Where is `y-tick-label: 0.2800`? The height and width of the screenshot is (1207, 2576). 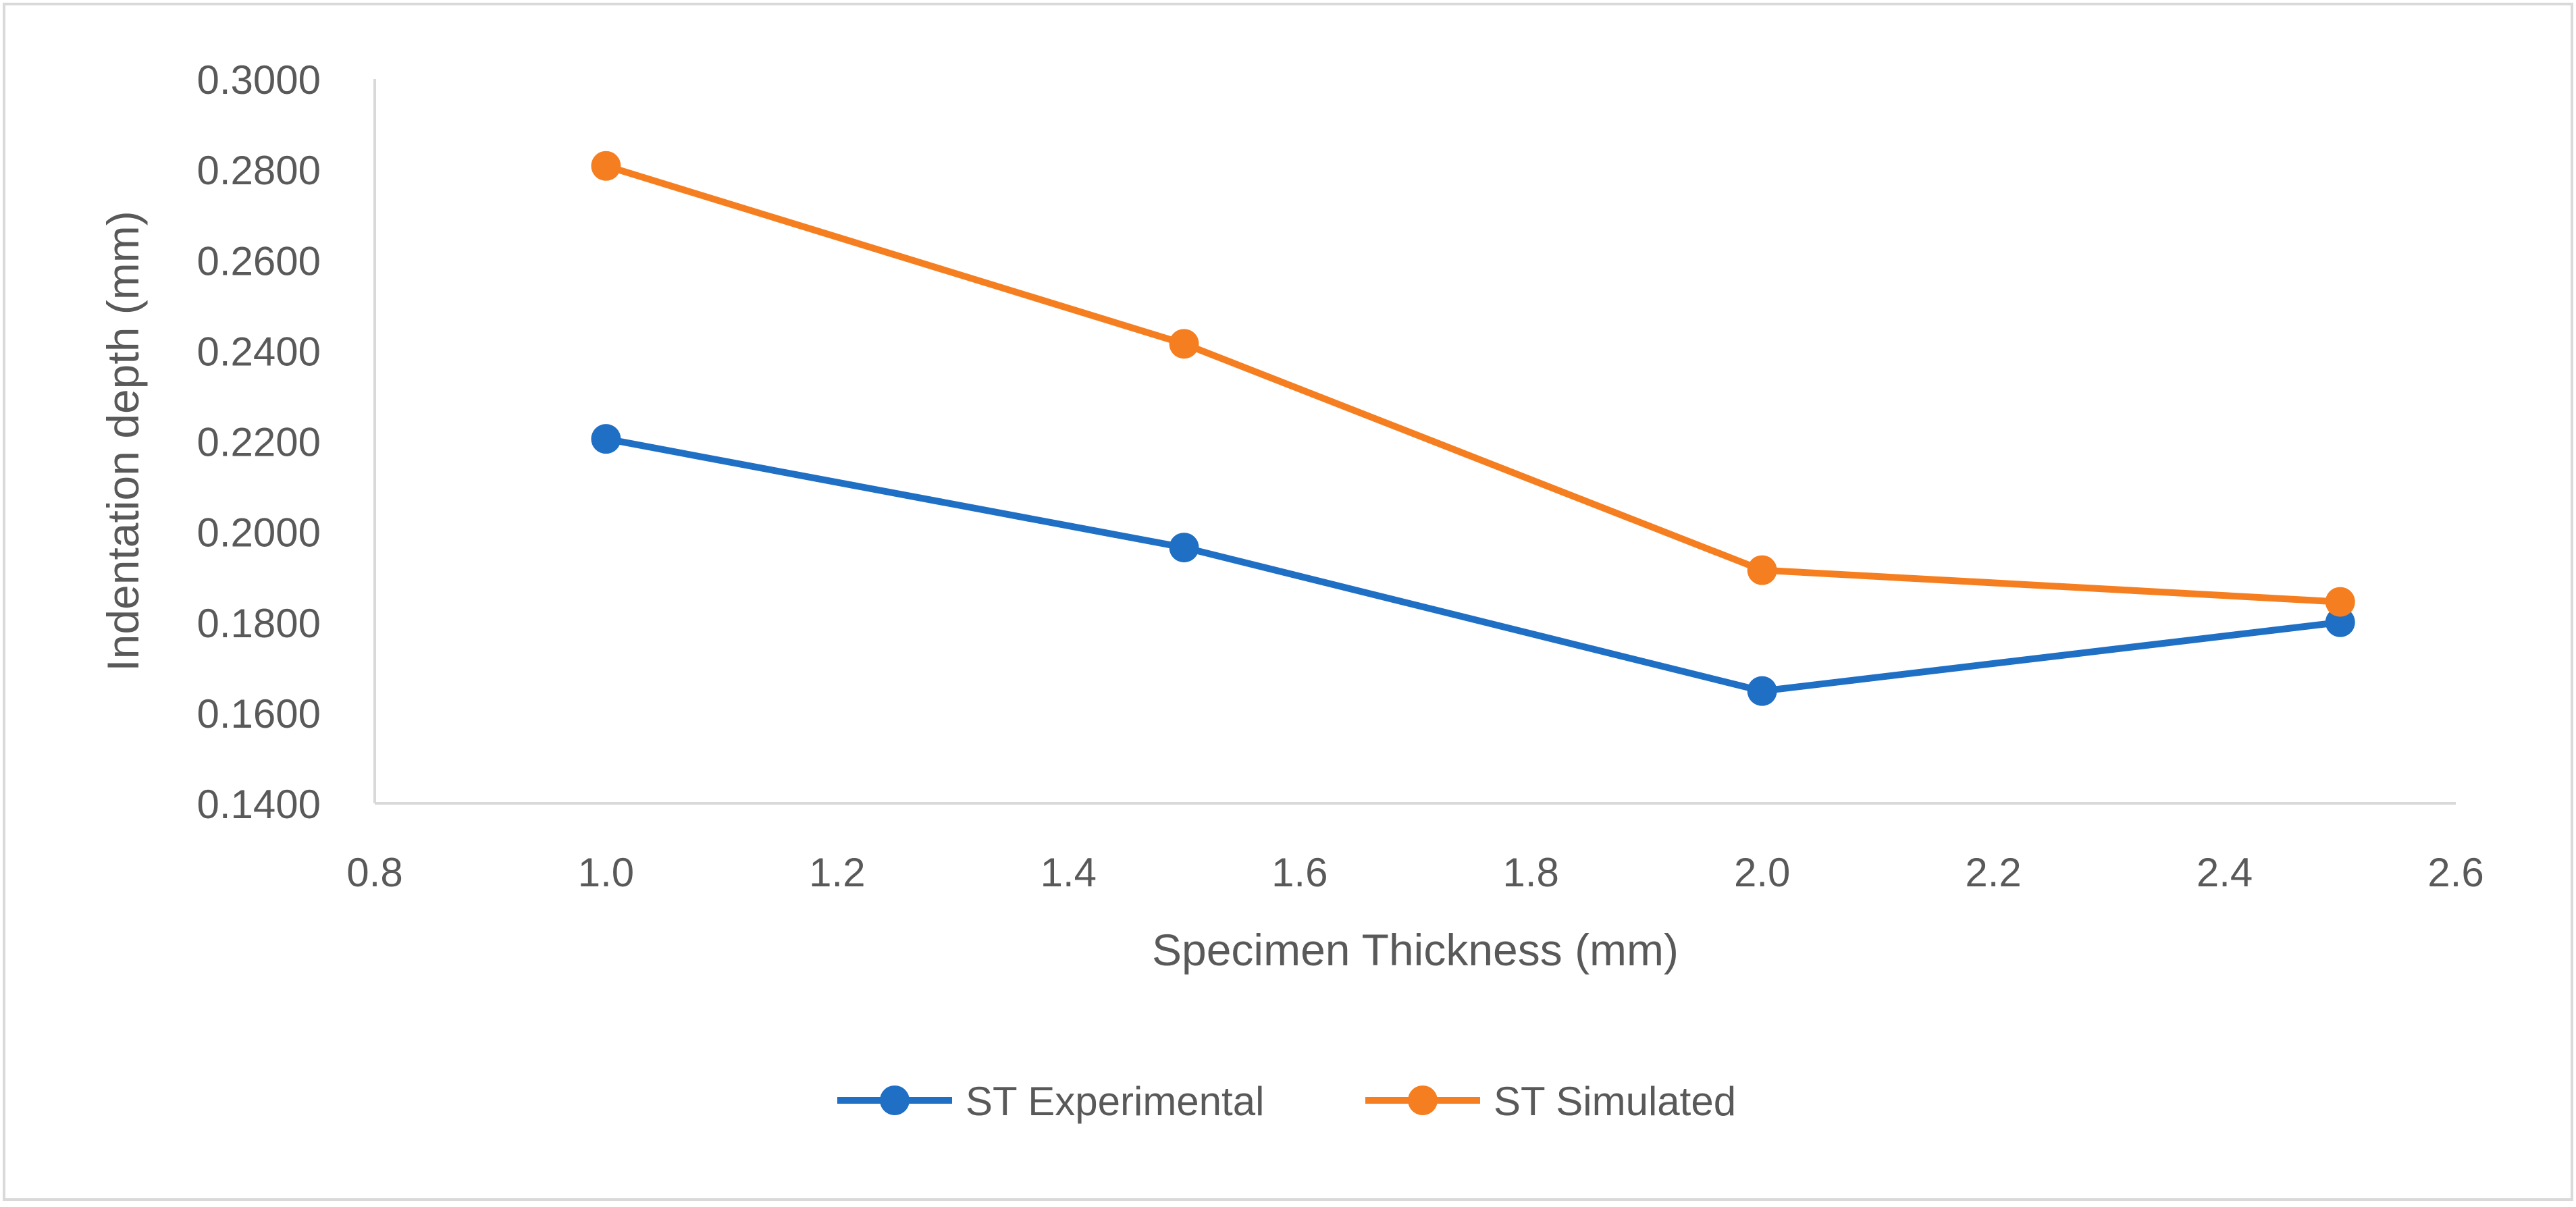
y-tick-label: 0.2800 is located at coordinates (258, 170).